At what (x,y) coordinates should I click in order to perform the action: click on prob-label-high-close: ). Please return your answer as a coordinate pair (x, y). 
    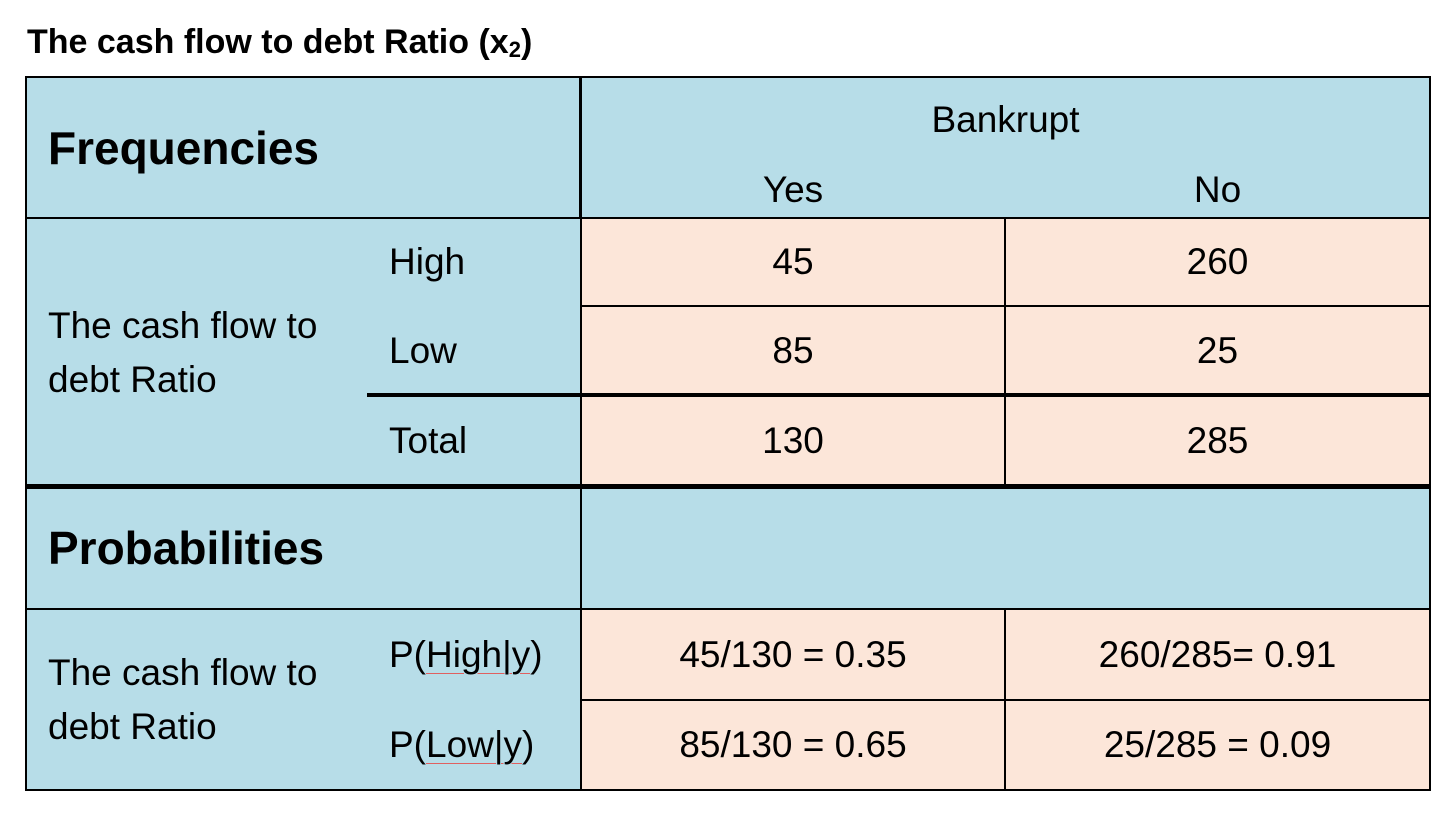
    Looking at the image, I should click on (536, 654).